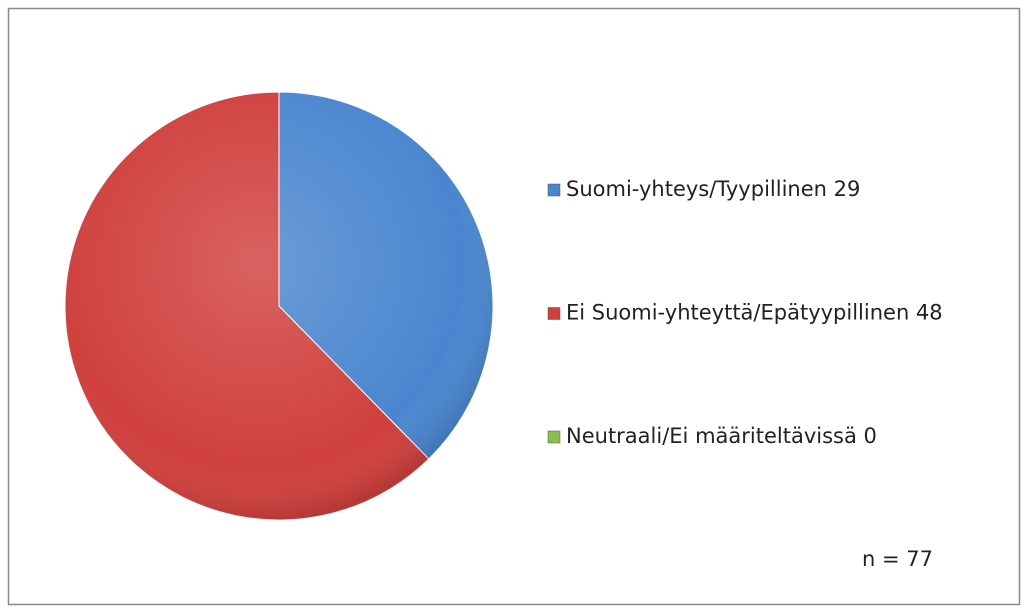  What do you see at coordinates (754, 313) in the screenshot?
I see `legend-label: Ei Suomi-yhteyttä/Epätyypillinen 48` at bounding box center [754, 313].